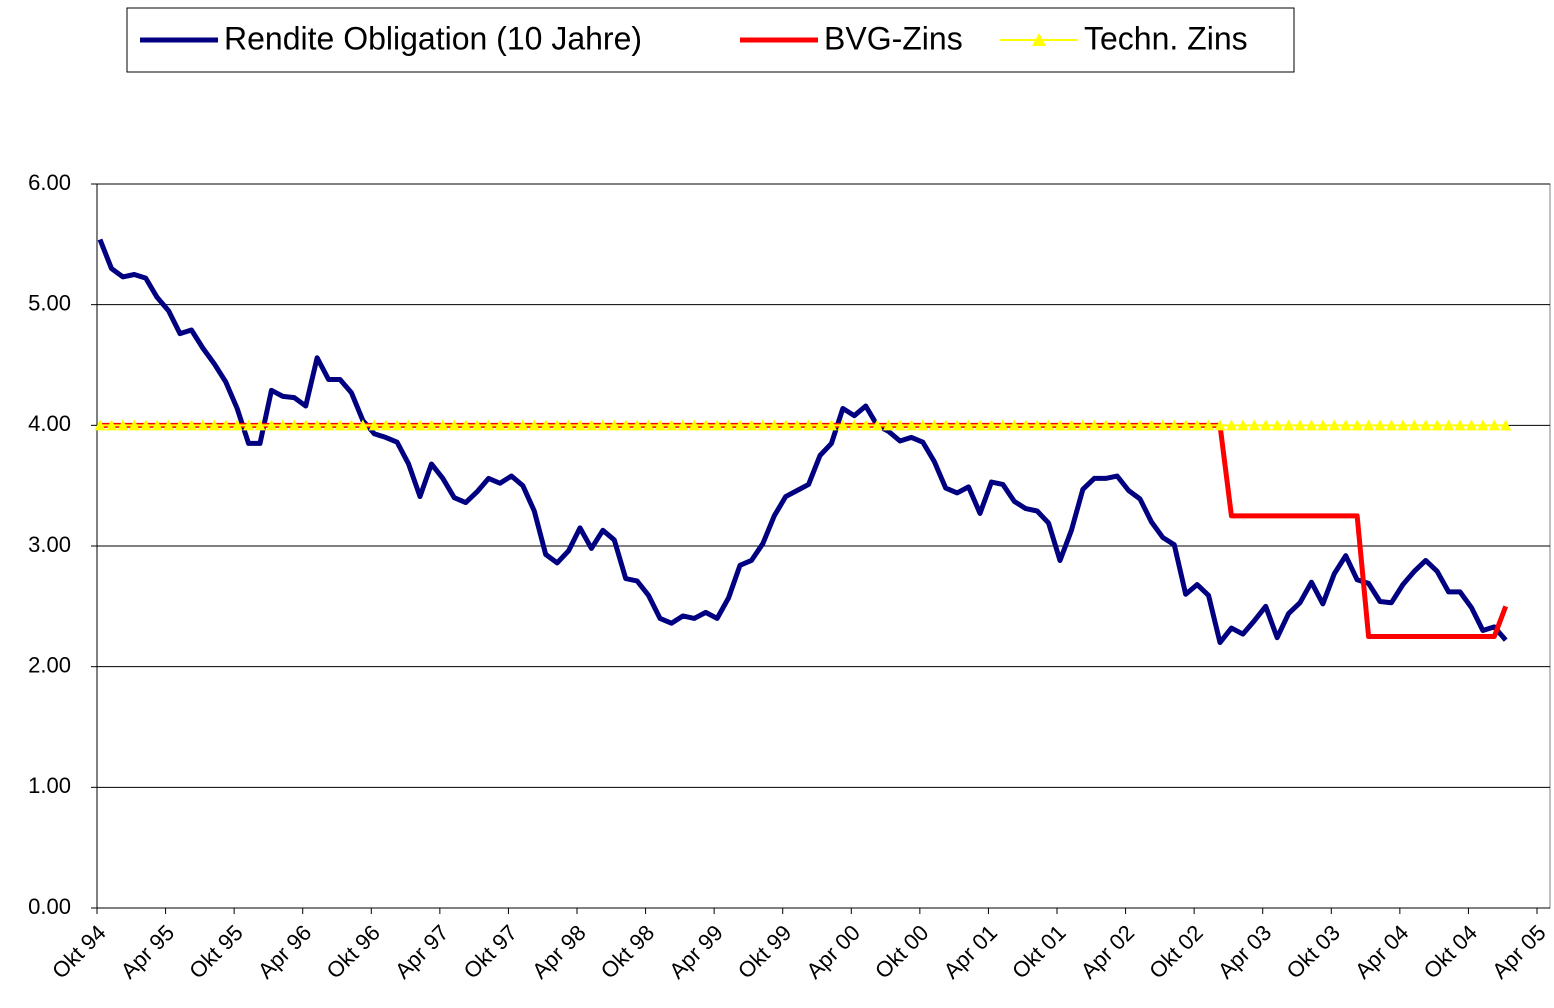 This screenshot has width=1554, height=1008. I want to click on x-tick-label: Okt 01, so click(1039, 952).